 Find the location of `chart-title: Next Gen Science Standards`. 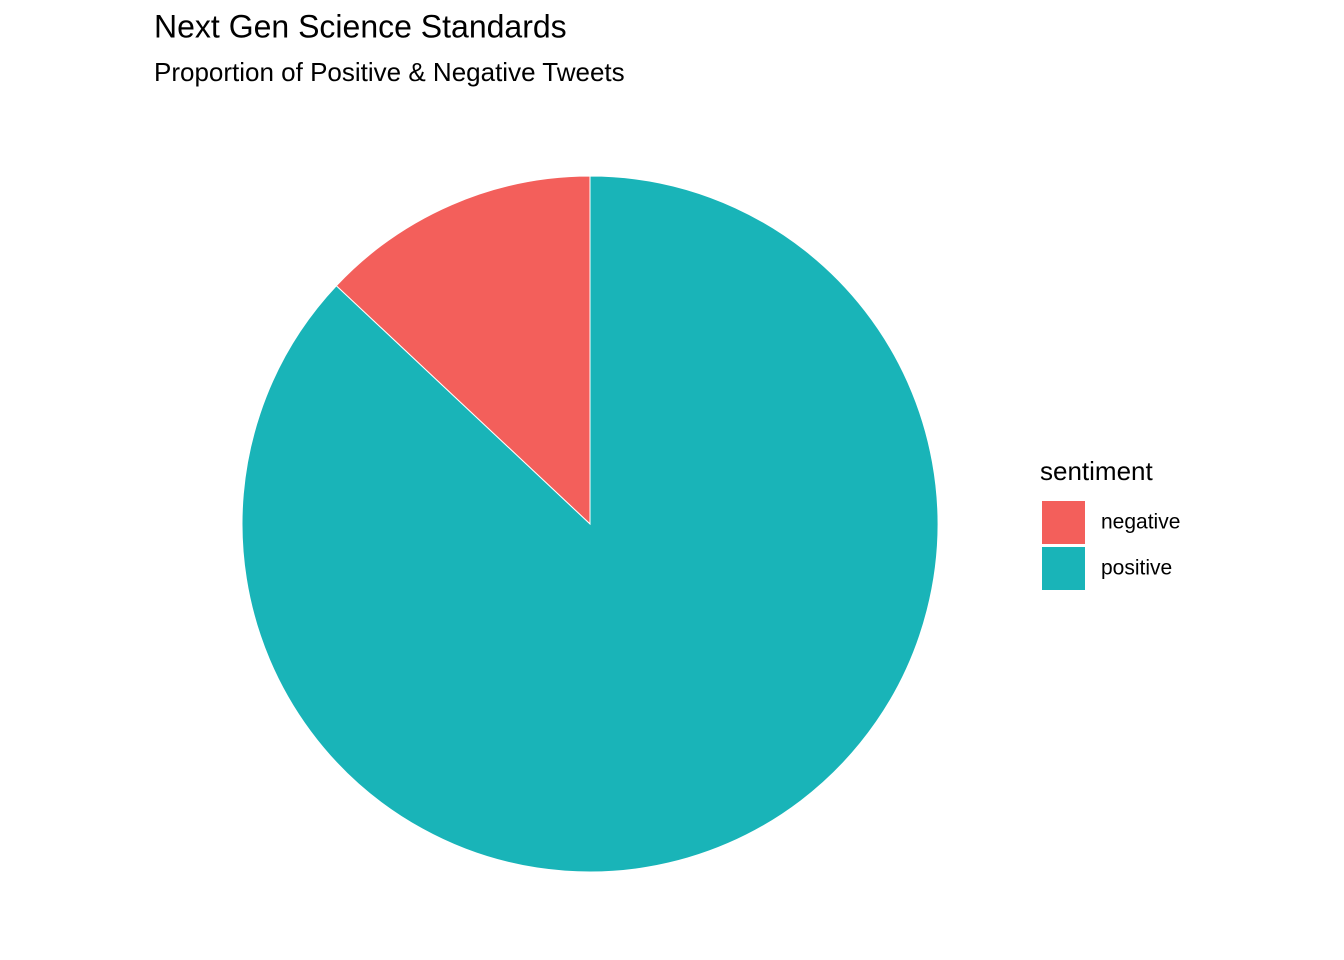

chart-title: Next Gen Science Standards is located at coordinates (360, 26).